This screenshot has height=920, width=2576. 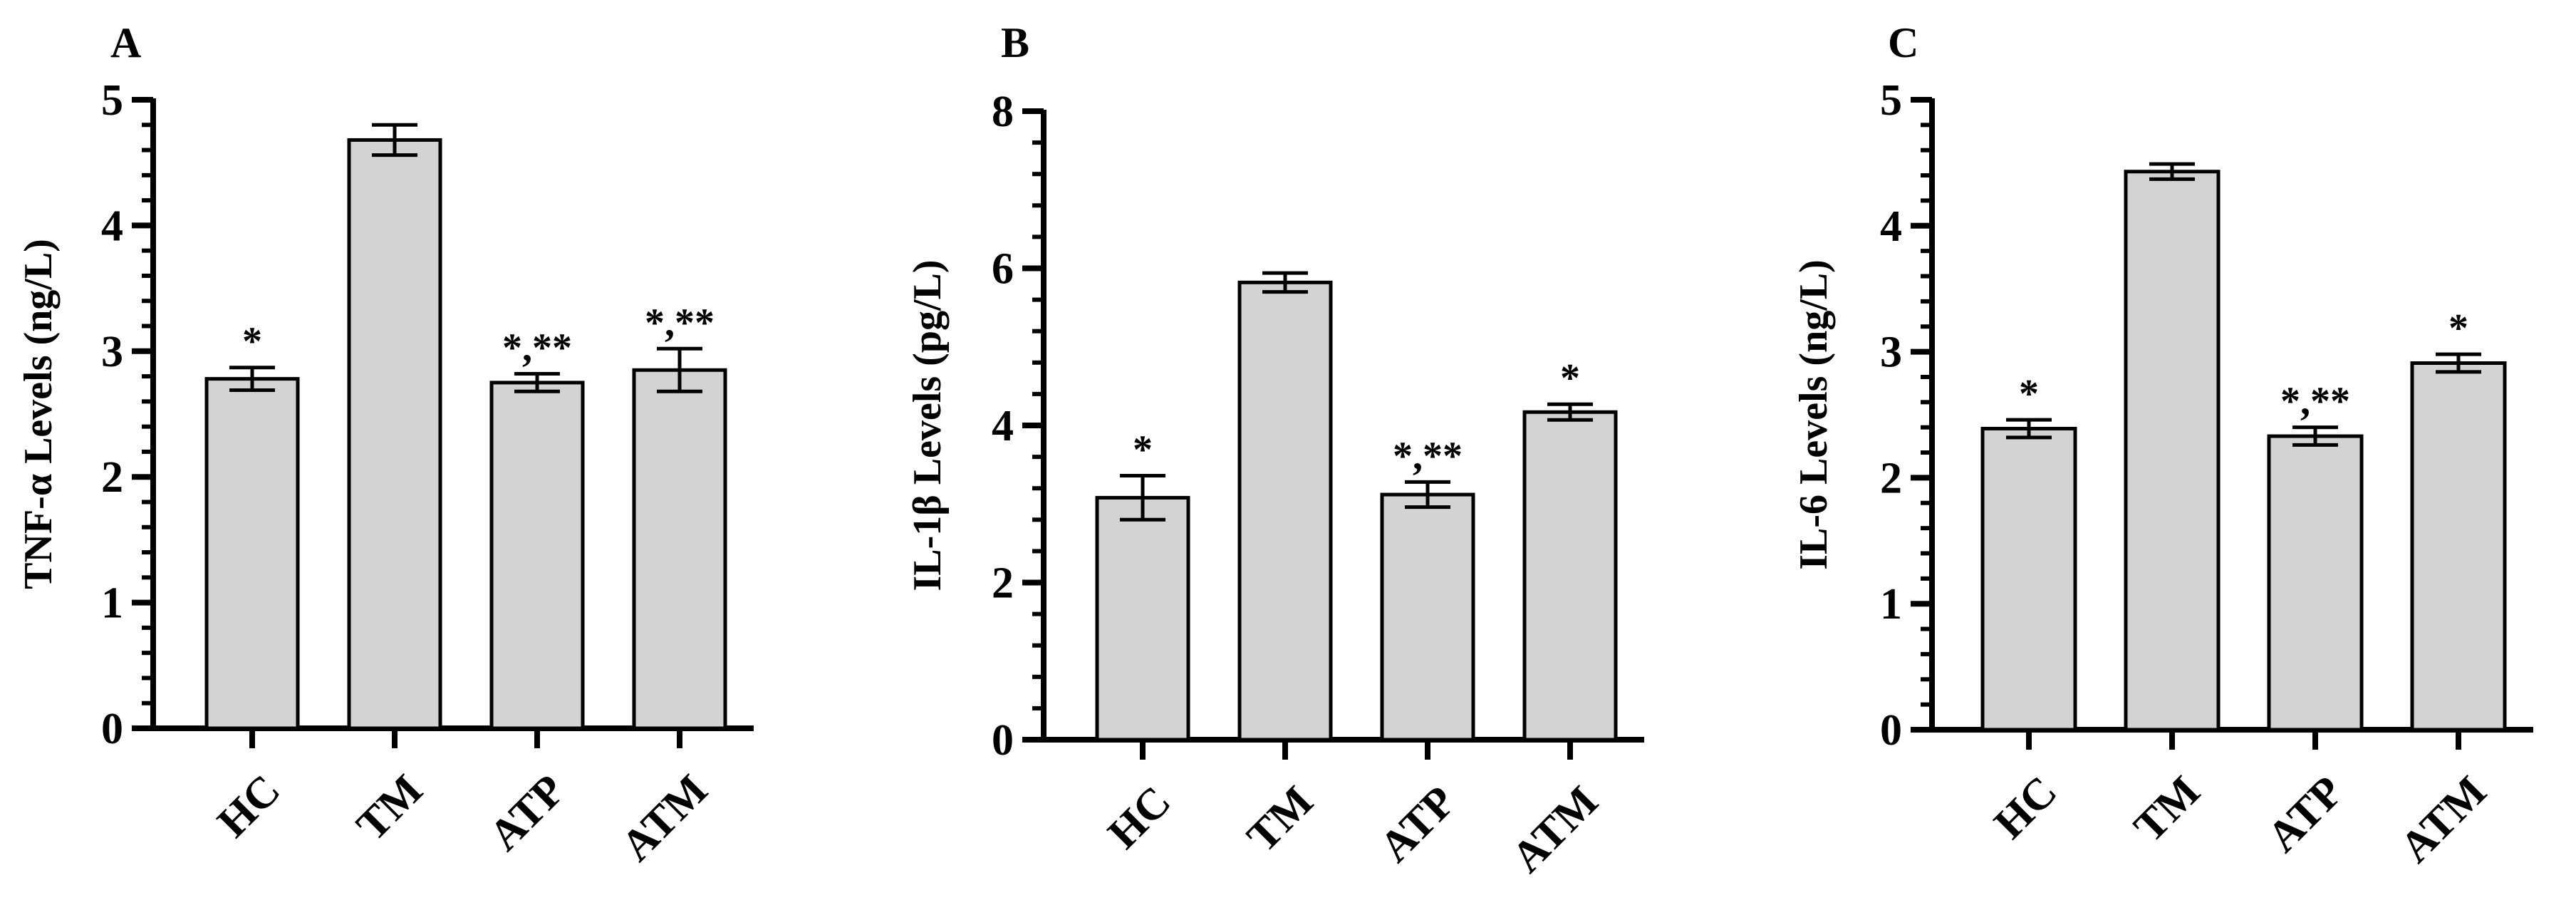 What do you see at coordinates (38, 414) in the screenshot?
I see `y-axis-label: TNF-α Levels (ng/L)` at bounding box center [38, 414].